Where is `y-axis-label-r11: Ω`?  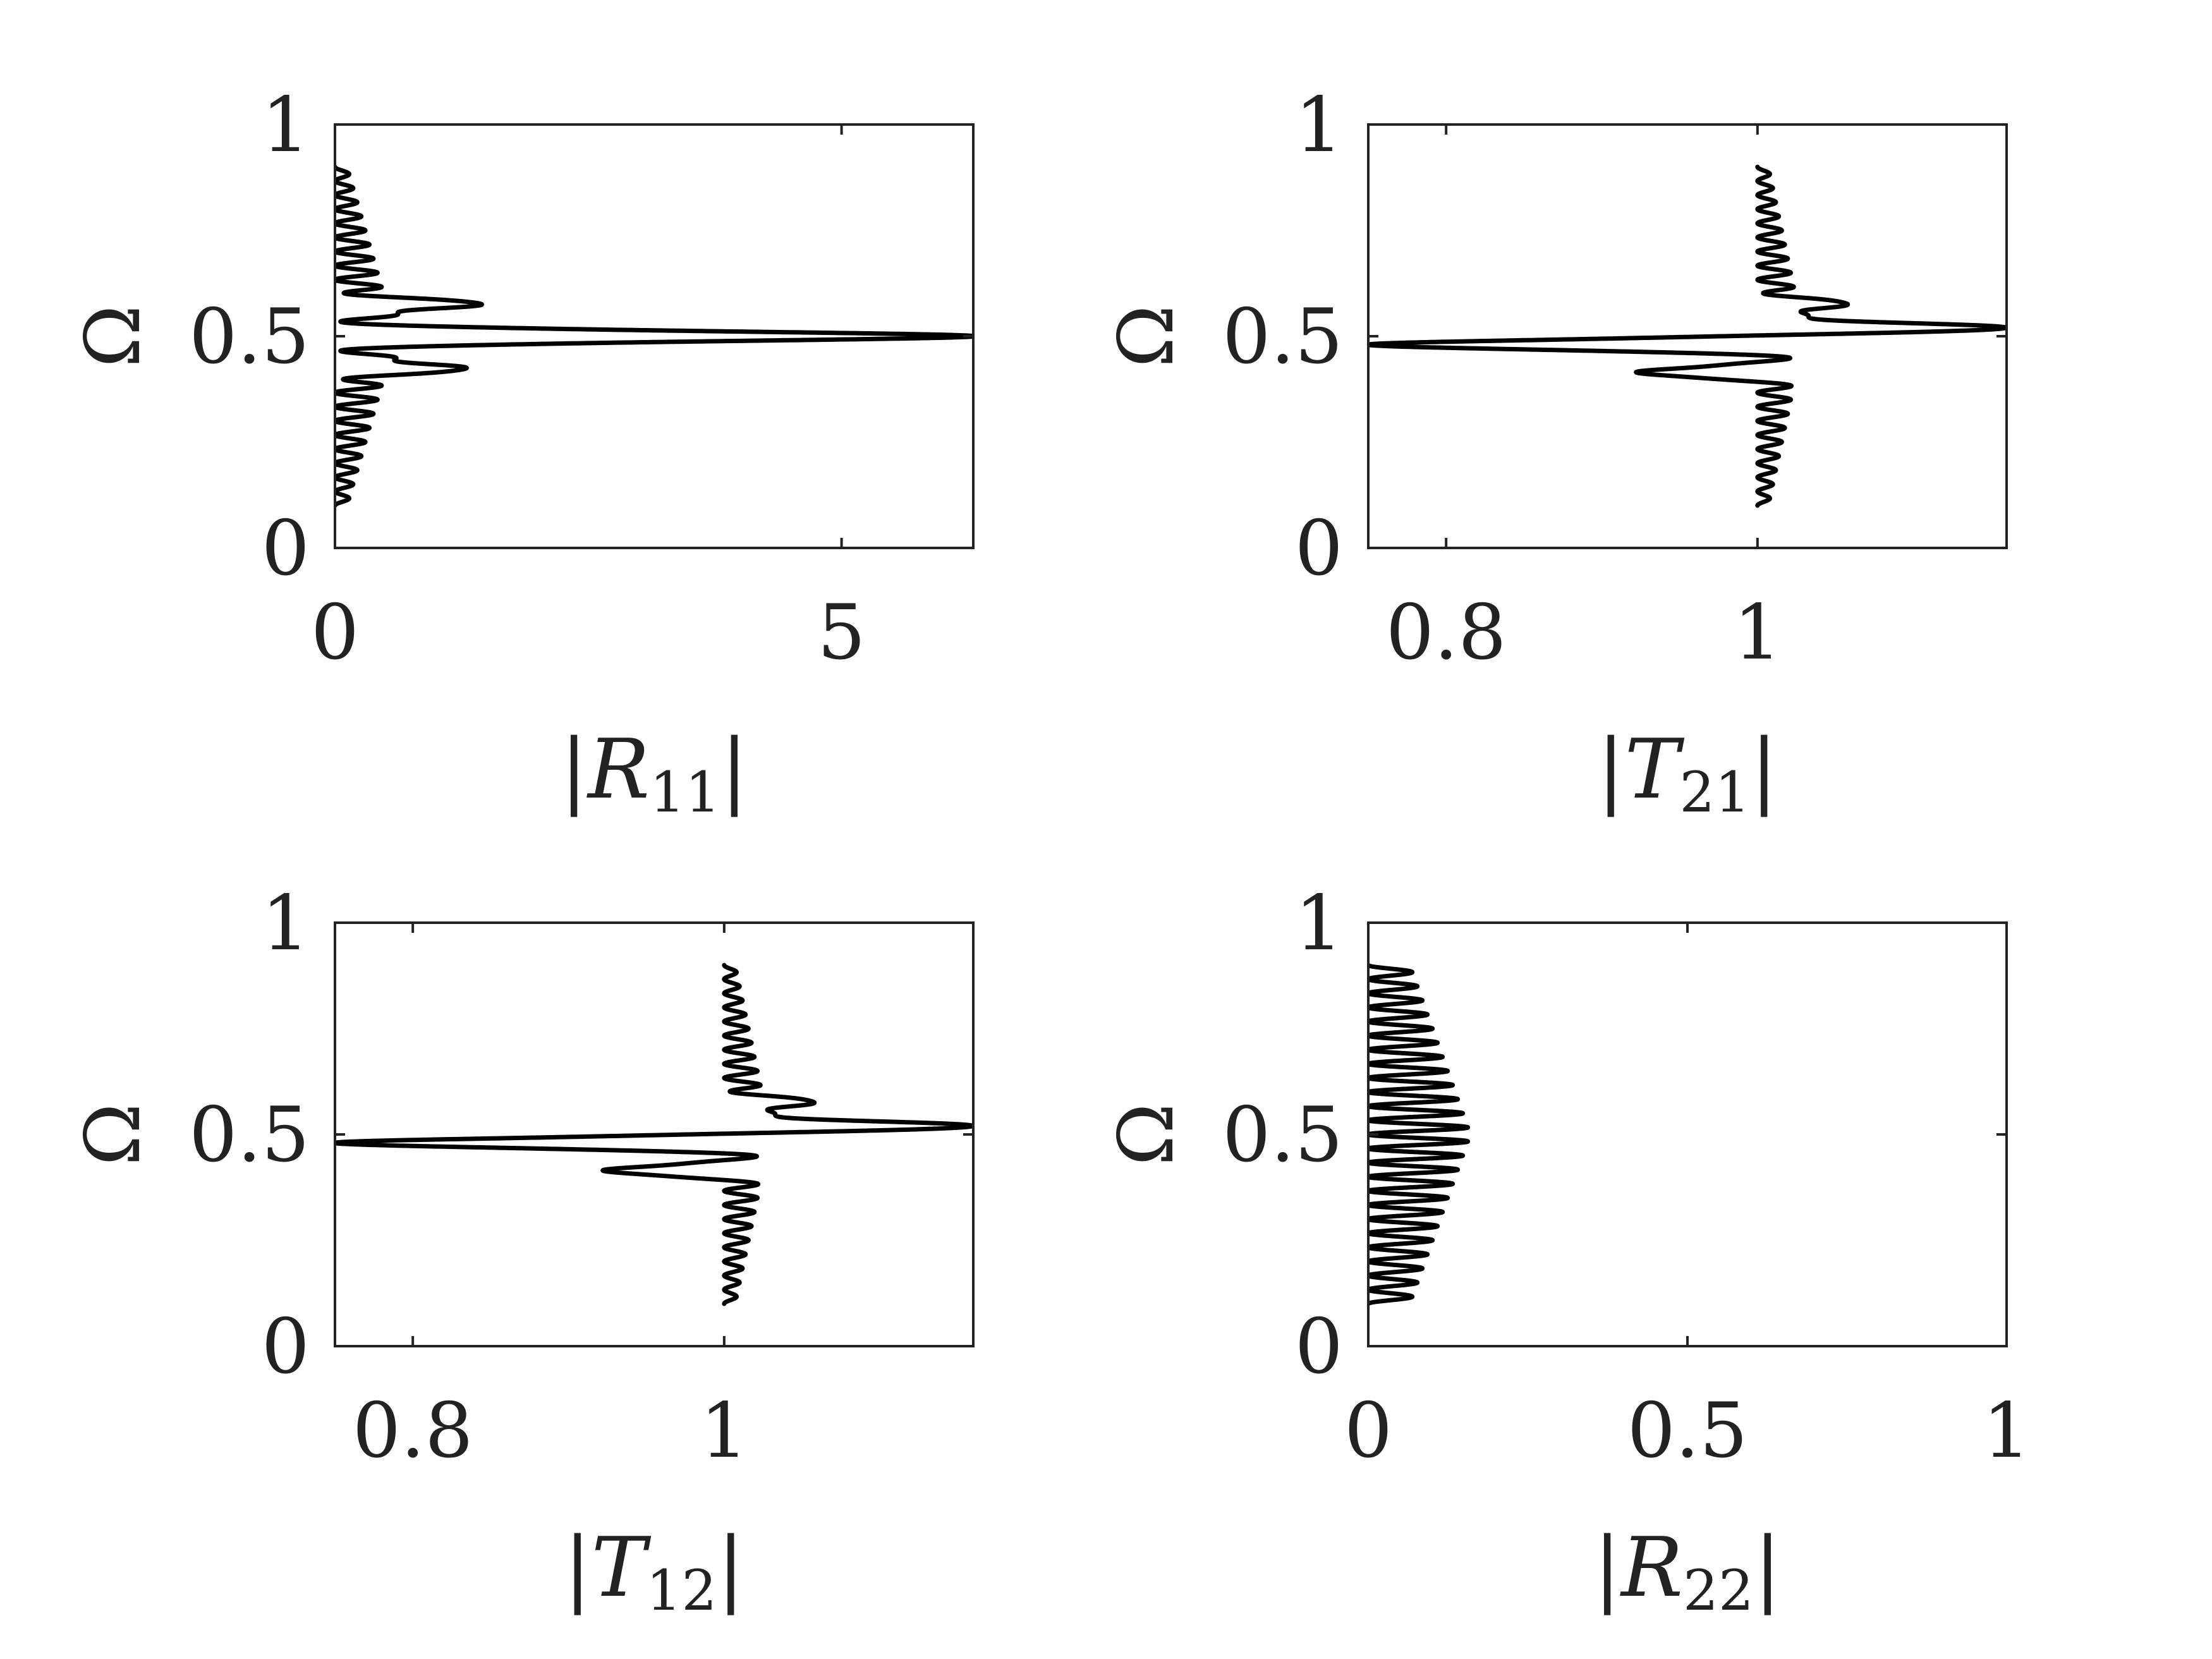
y-axis-label-r11: Ω is located at coordinates (113, 336).